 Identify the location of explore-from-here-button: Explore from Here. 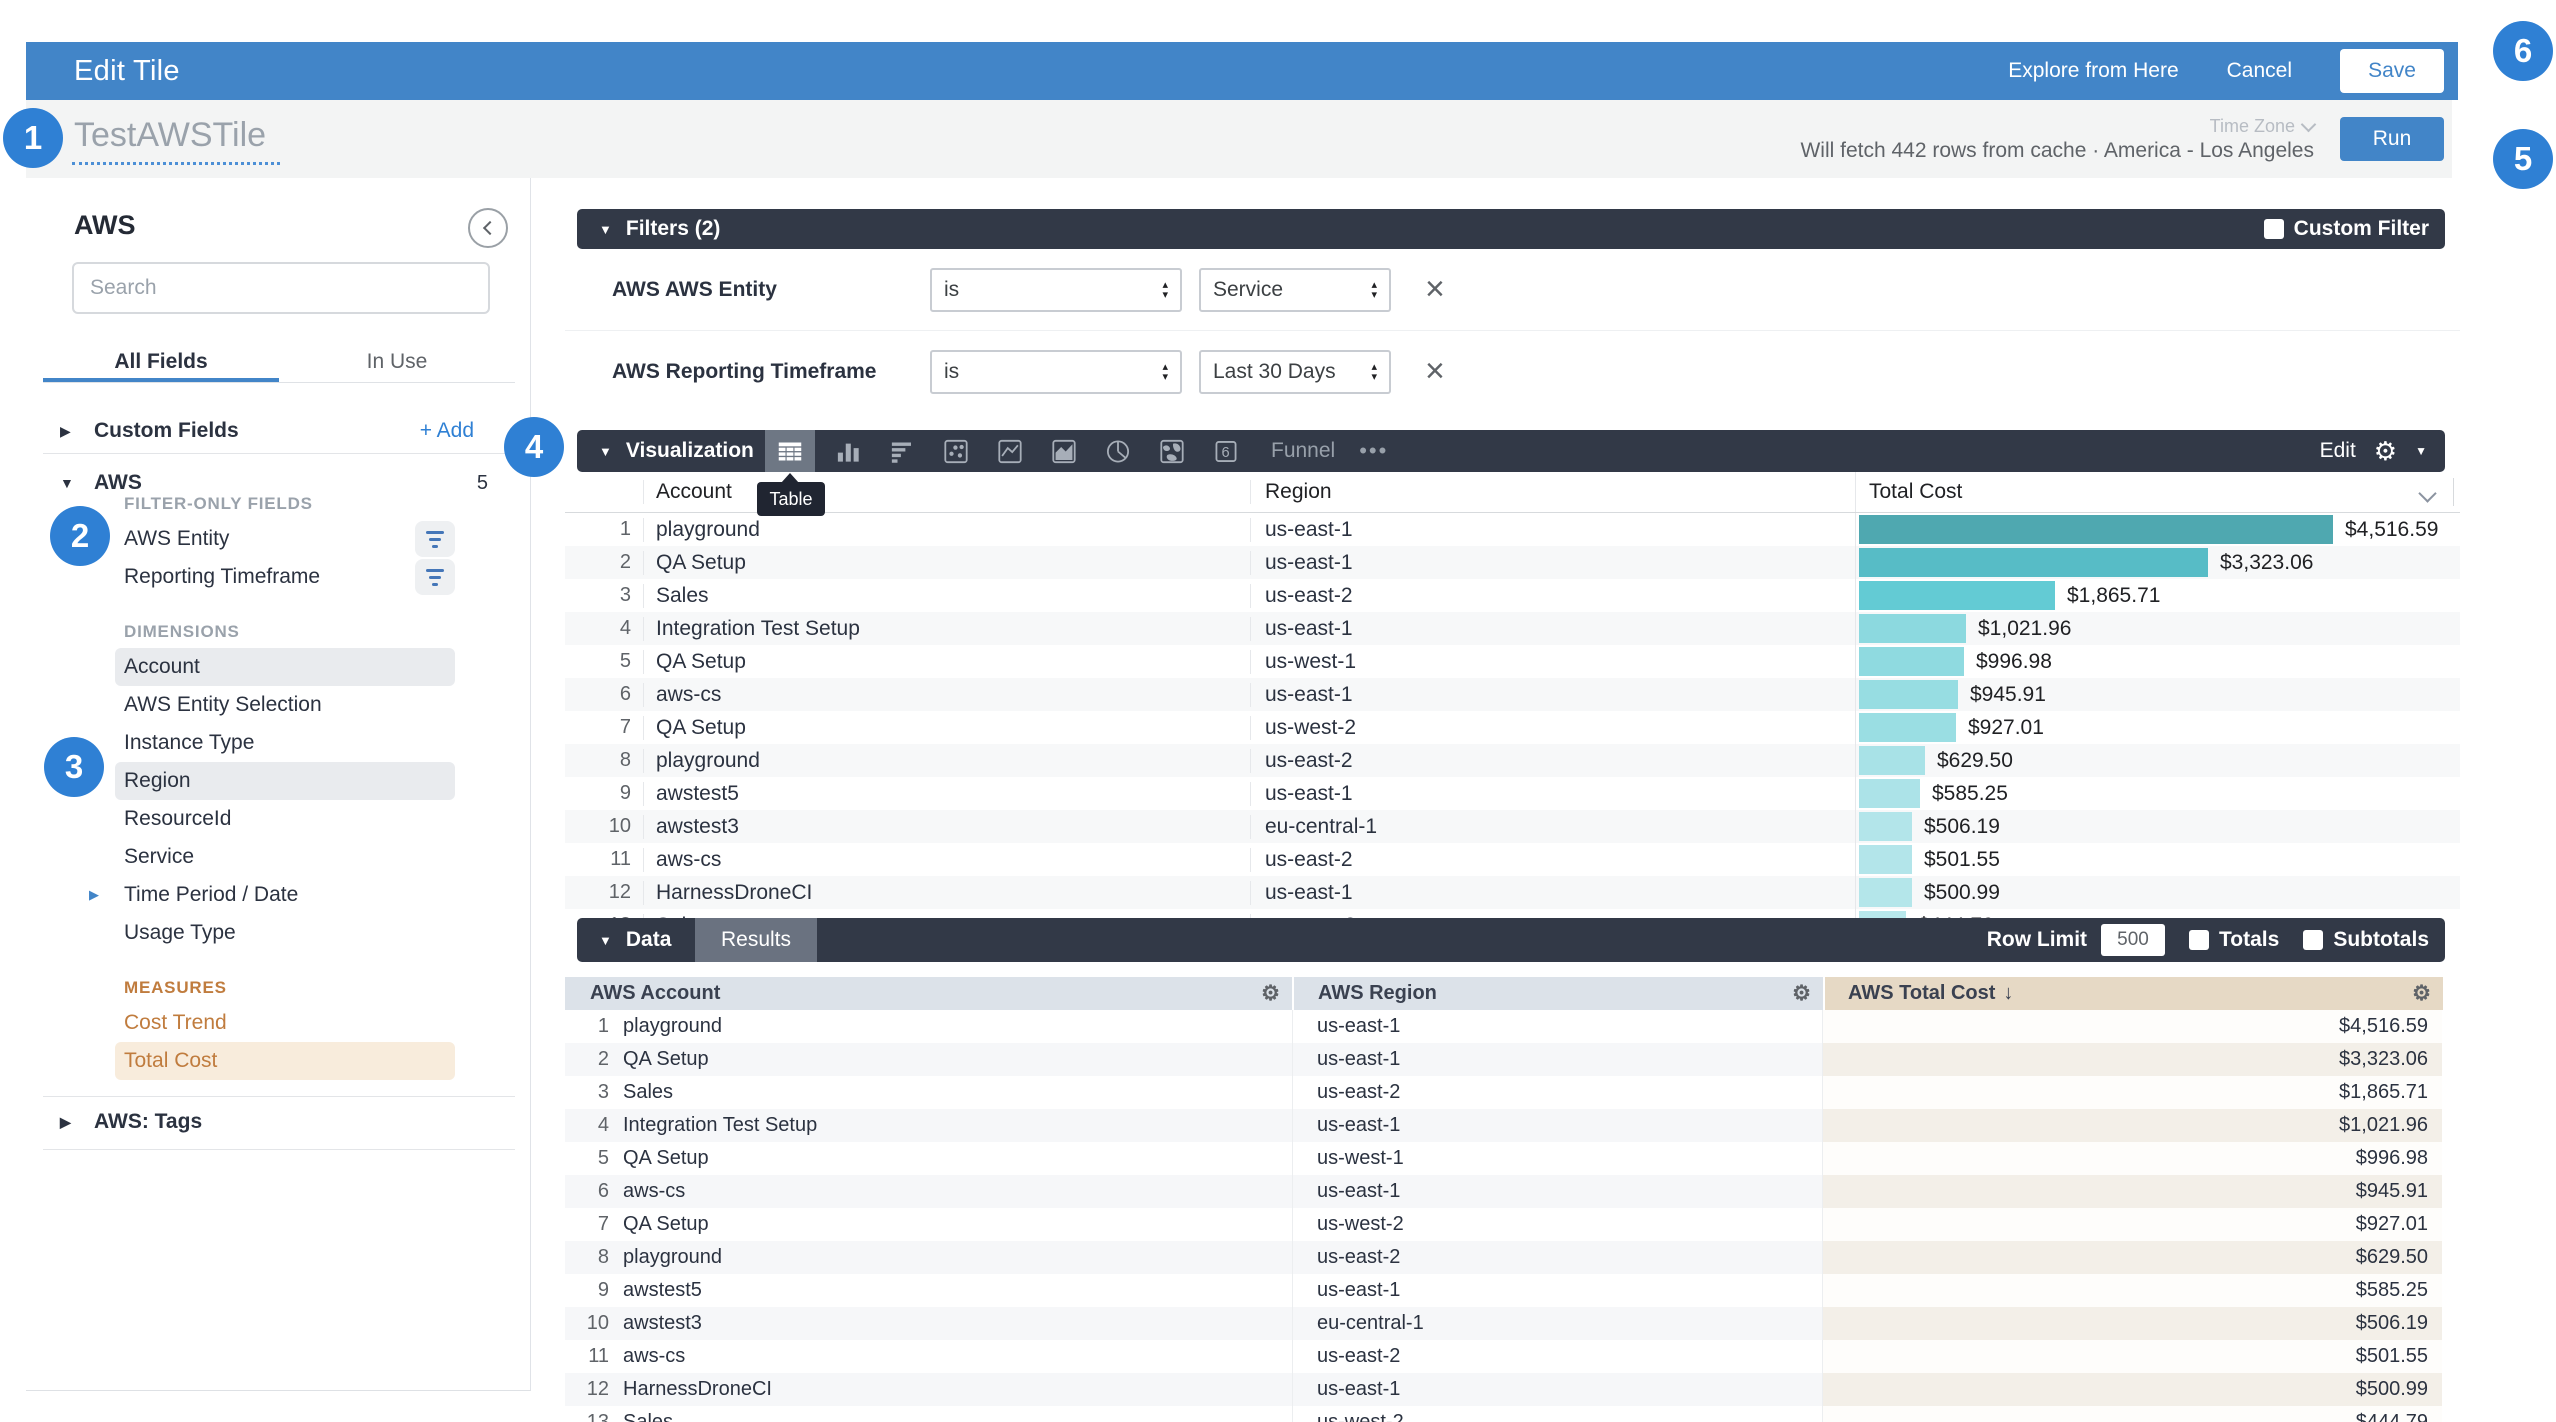
(2093, 70).